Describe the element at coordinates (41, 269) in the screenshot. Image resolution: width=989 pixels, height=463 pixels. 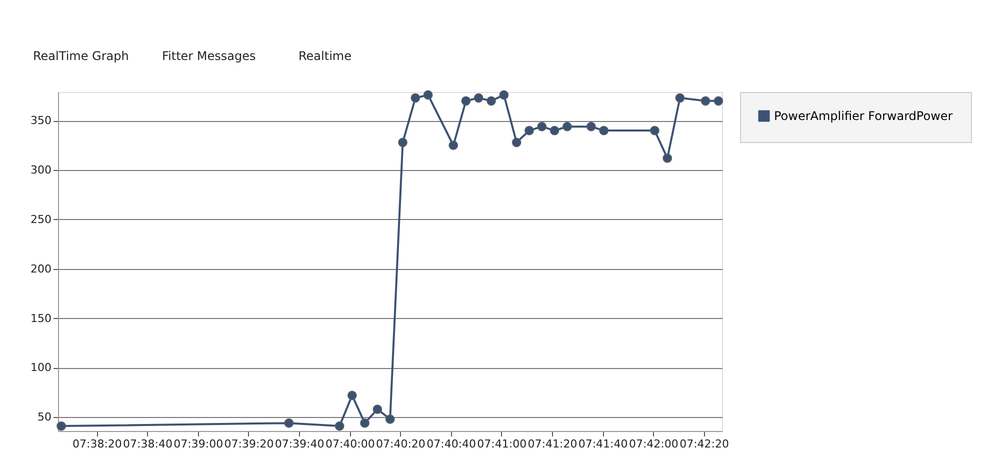
I see `y-tick-label: 200` at that location.